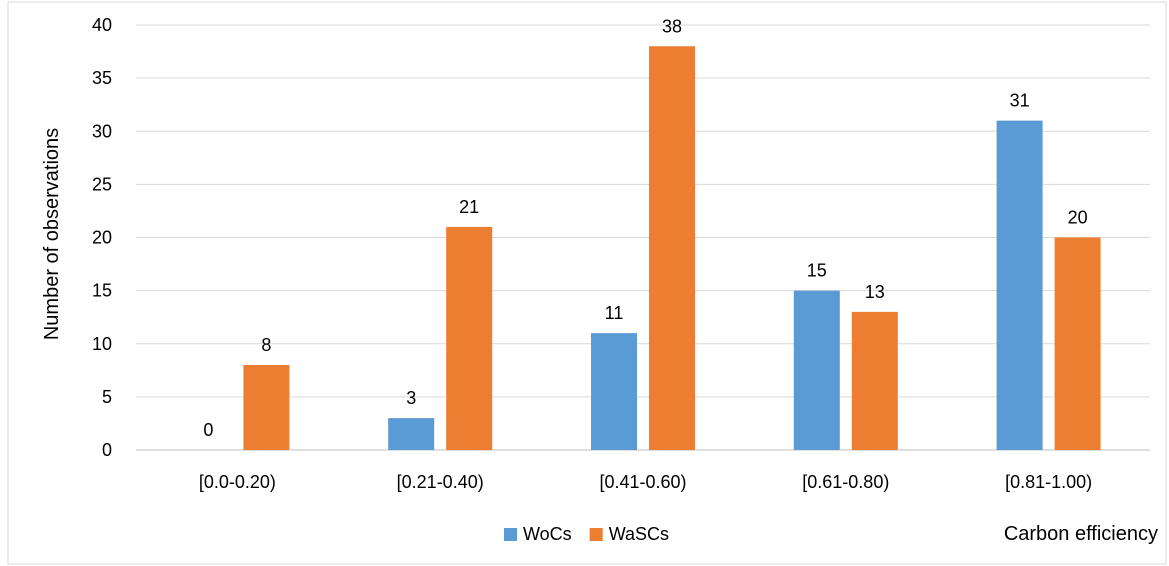 This screenshot has width=1169, height=566. I want to click on x-tick-label: [0.61-0.80), so click(845, 482).